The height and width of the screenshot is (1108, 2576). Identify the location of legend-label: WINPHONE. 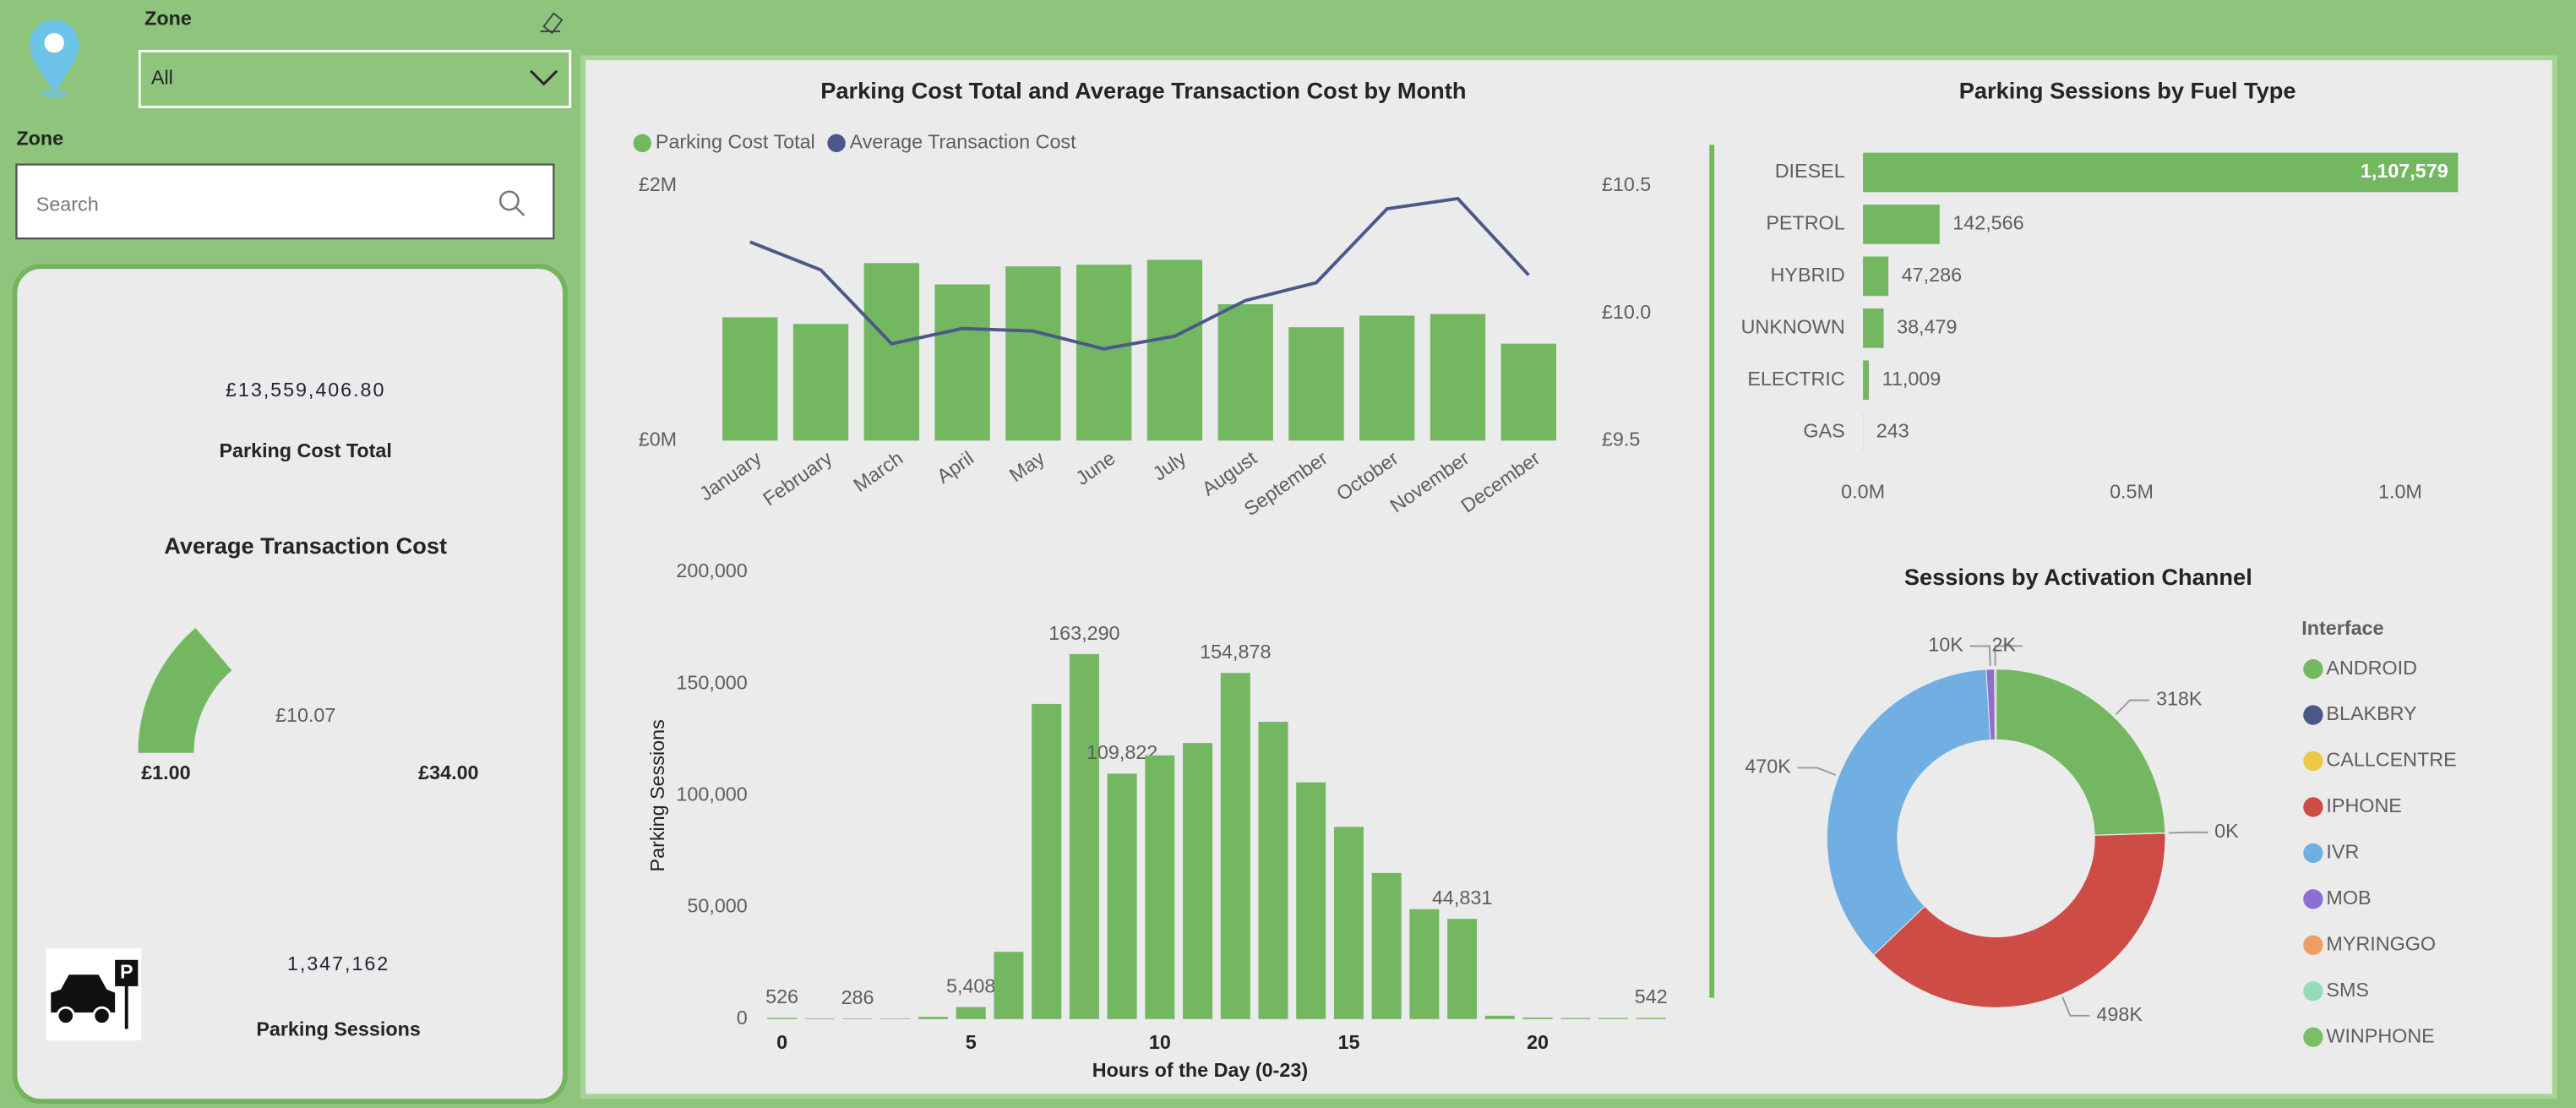
(2380, 1035).